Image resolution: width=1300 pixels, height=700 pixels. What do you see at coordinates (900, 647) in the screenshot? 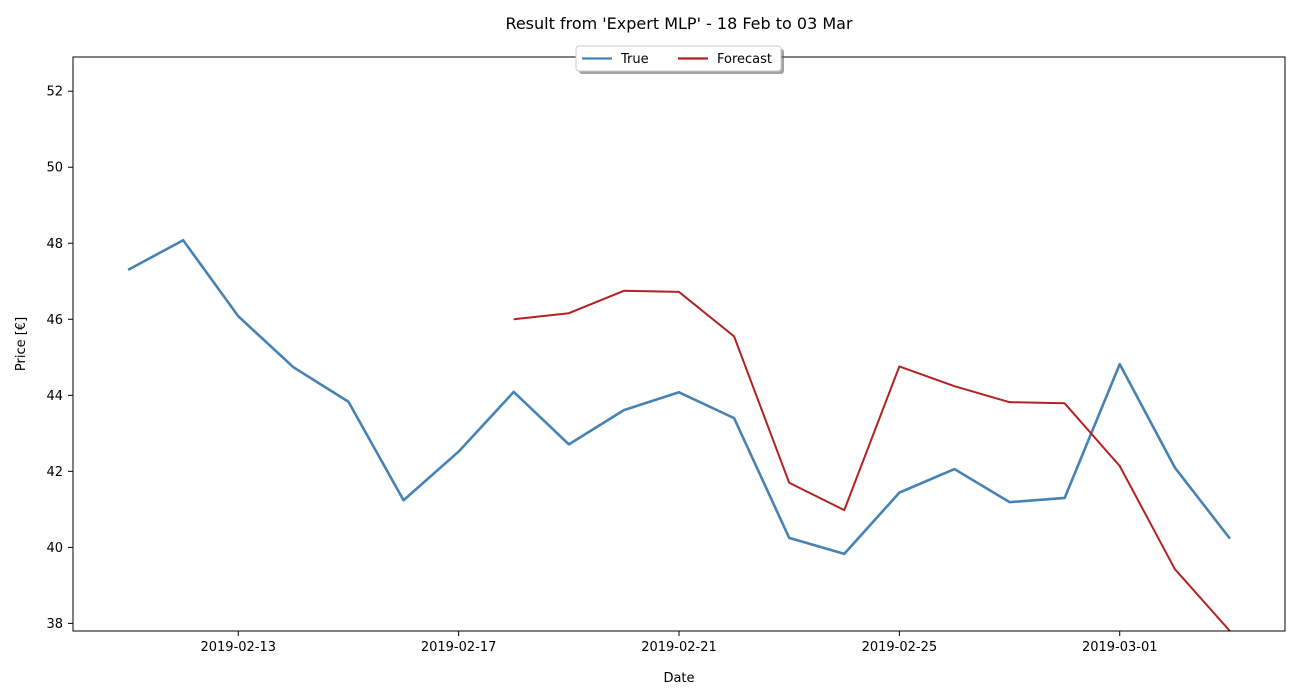
I see `x-tick-label: 2019-02-25` at bounding box center [900, 647].